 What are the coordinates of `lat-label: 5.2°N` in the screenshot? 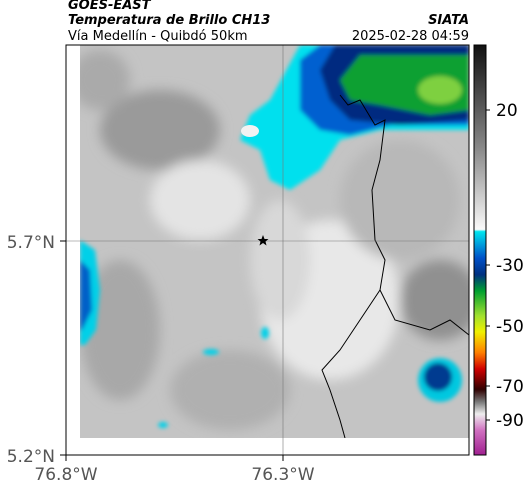 It's located at (31, 457).